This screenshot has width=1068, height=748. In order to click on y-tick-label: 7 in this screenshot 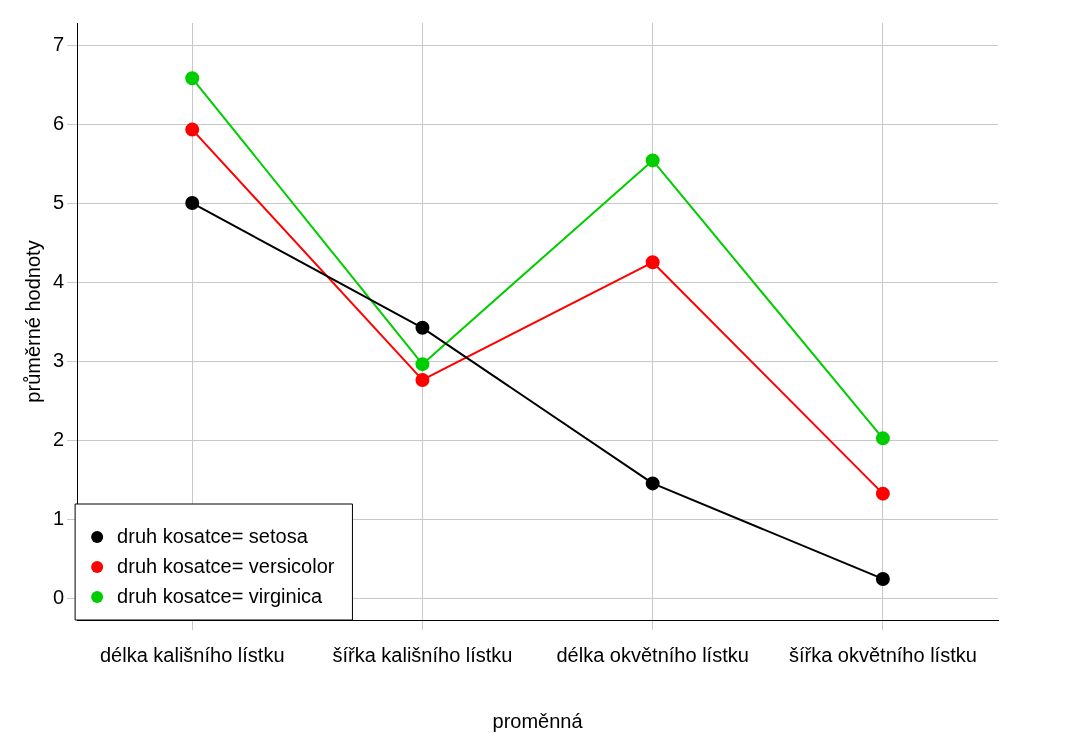, I will do `click(59, 44)`.